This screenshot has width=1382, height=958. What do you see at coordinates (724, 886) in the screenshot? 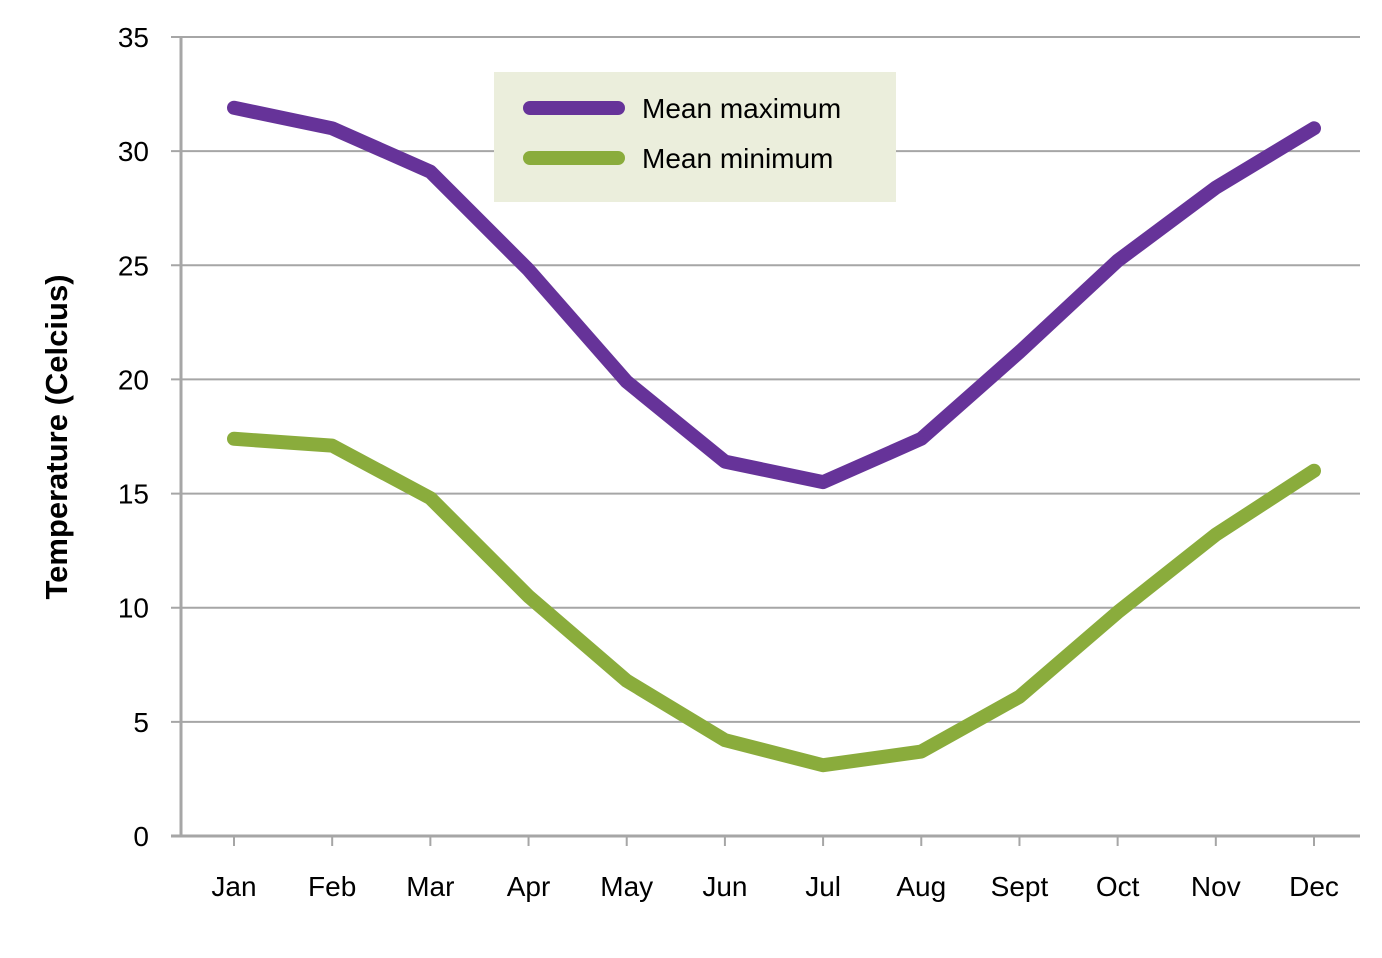
I see `x-tick-label: Jun` at bounding box center [724, 886].